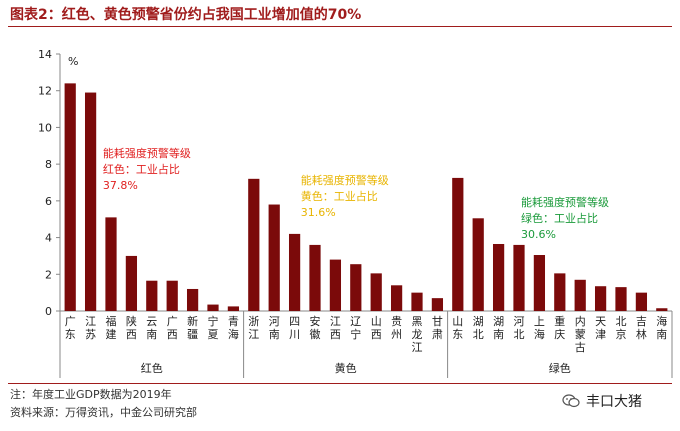 This screenshot has height=431, width=680. Describe the element at coordinates (91, 394) in the screenshot. I see `footnote: 注：年度工业GDP数据为2019年` at that location.